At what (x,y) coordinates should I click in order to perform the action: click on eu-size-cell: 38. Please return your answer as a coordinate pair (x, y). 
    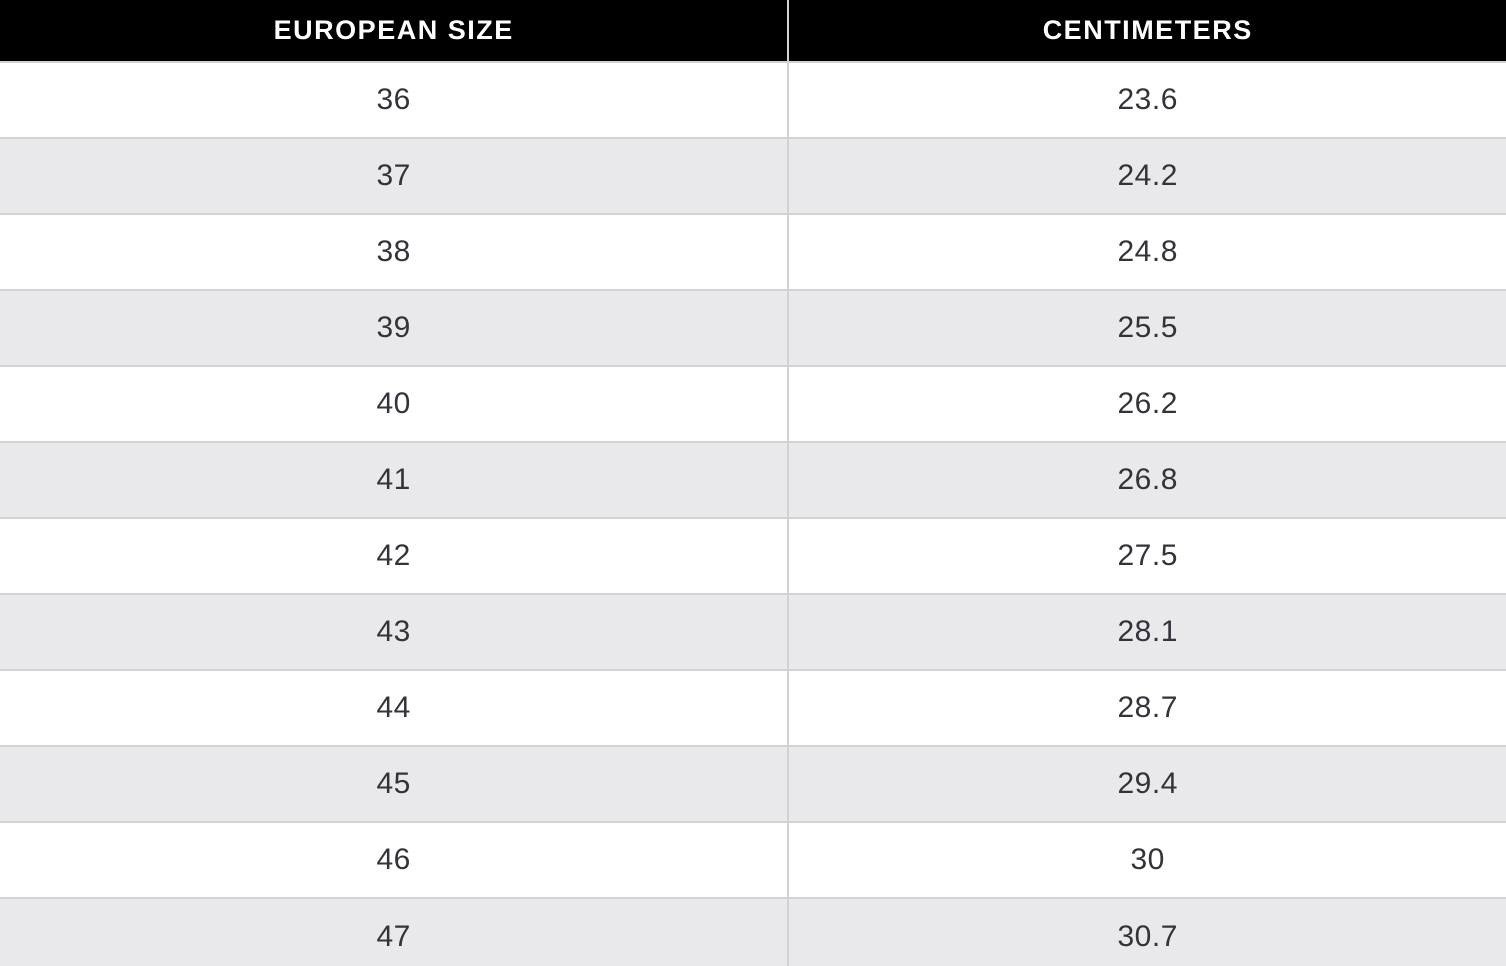
    Looking at the image, I should click on (395, 252).